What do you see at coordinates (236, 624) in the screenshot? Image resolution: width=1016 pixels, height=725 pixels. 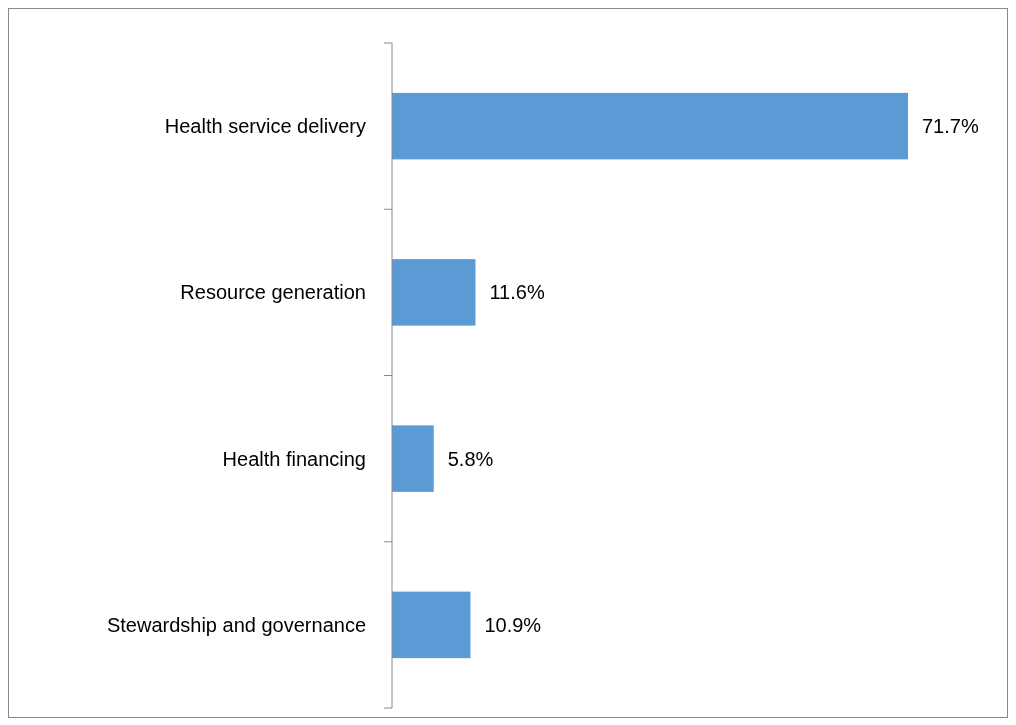 I see `y-tick-label: Stewardship and governance` at bounding box center [236, 624].